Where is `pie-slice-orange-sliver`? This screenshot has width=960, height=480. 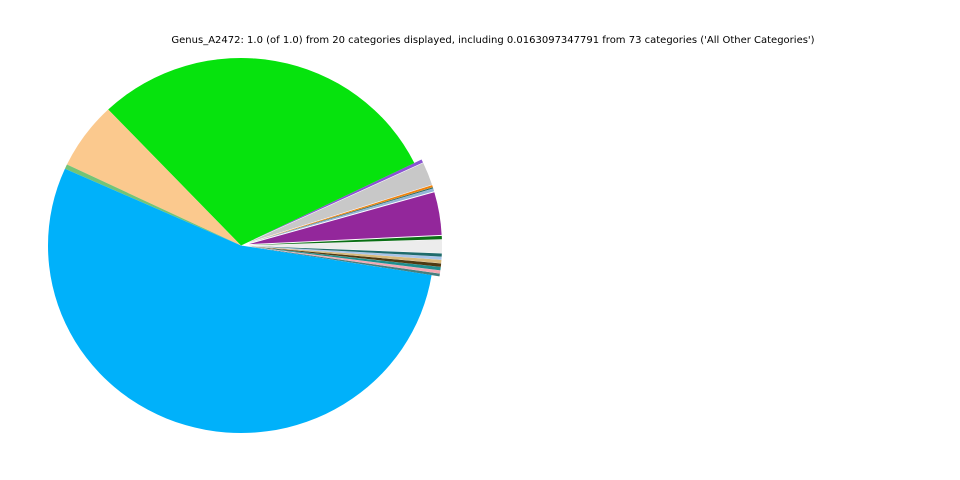 pie-slice-orange-sliver is located at coordinates (340, 214).